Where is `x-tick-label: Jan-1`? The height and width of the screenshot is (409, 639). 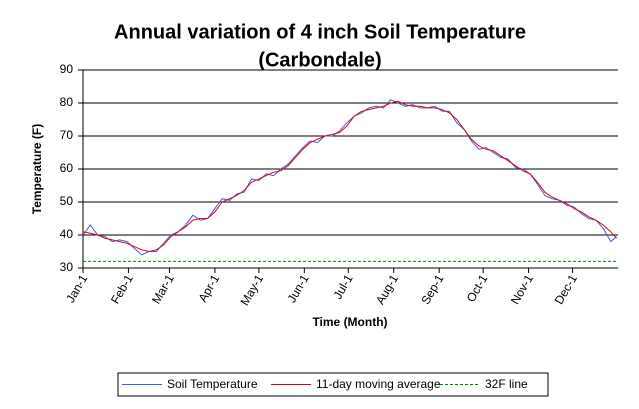
x-tick-label: Jan-1 is located at coordinates (76, 288).